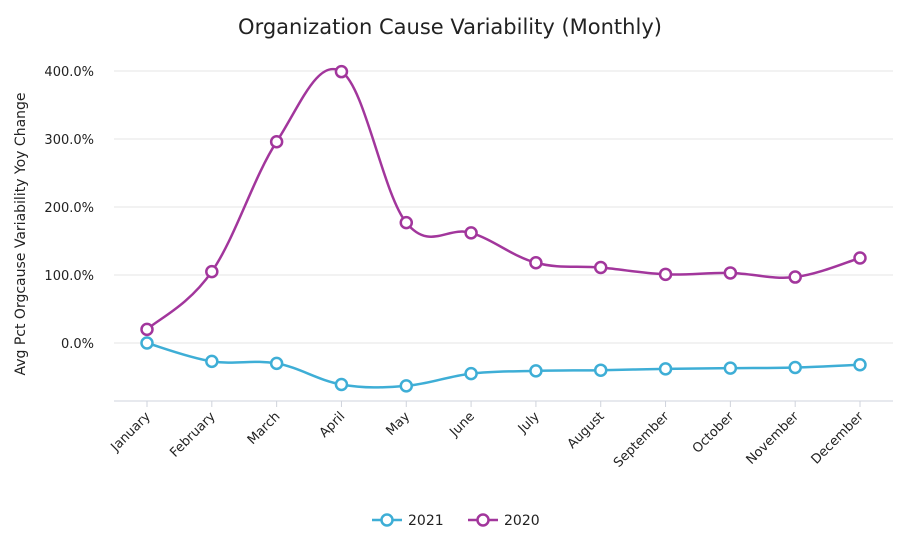  Describe the element at coordinates (773, 438) in the screenshot. I see `x-tick-label: November` at that location.